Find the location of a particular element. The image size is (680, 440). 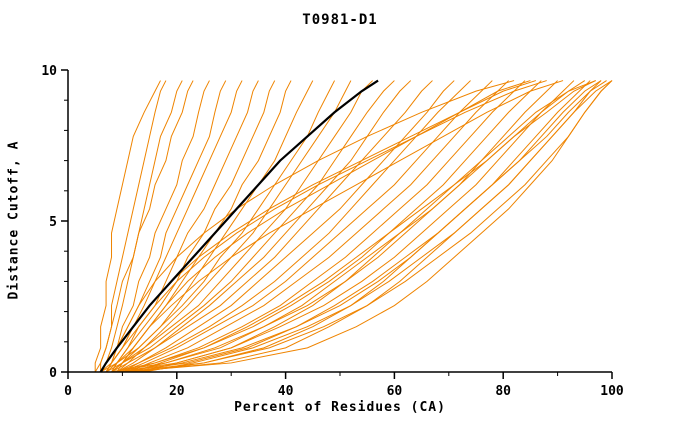

x-tick-label: 20 is located at coordinates (177, 391).